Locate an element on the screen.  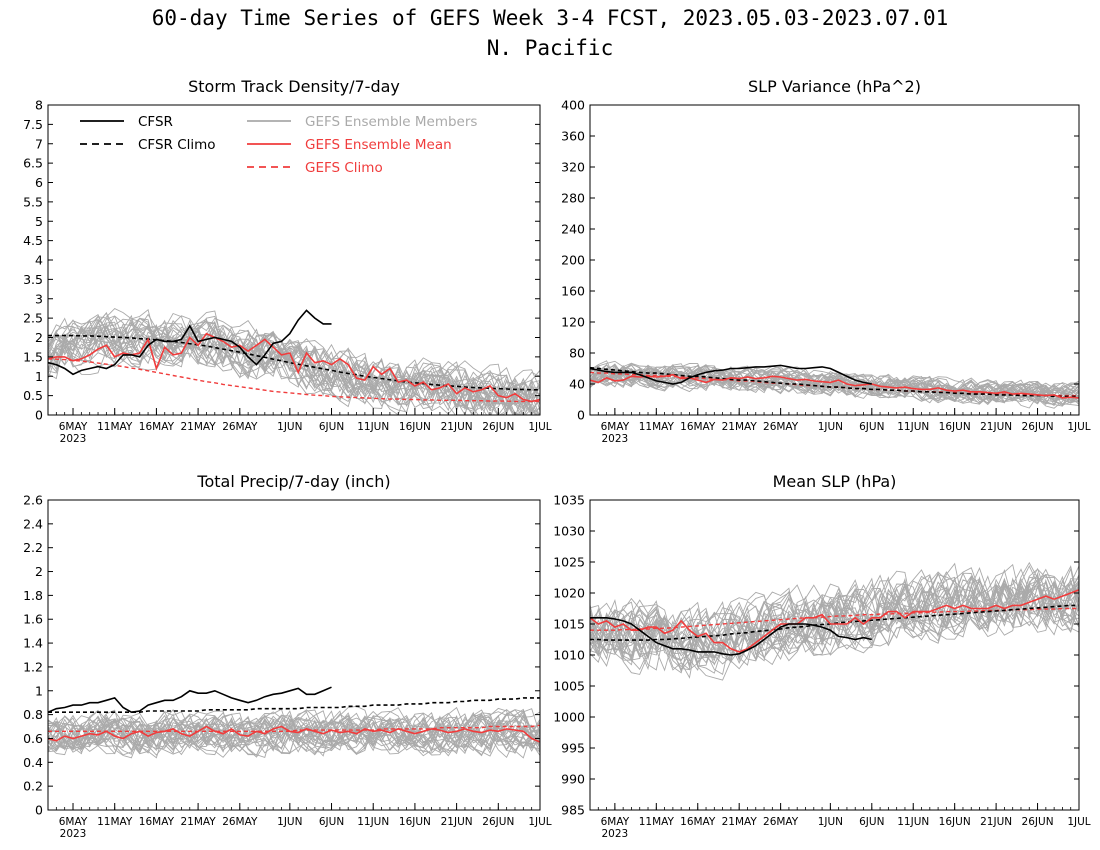
y-tick-label: 2.5 is located at coordinates (33, 318).